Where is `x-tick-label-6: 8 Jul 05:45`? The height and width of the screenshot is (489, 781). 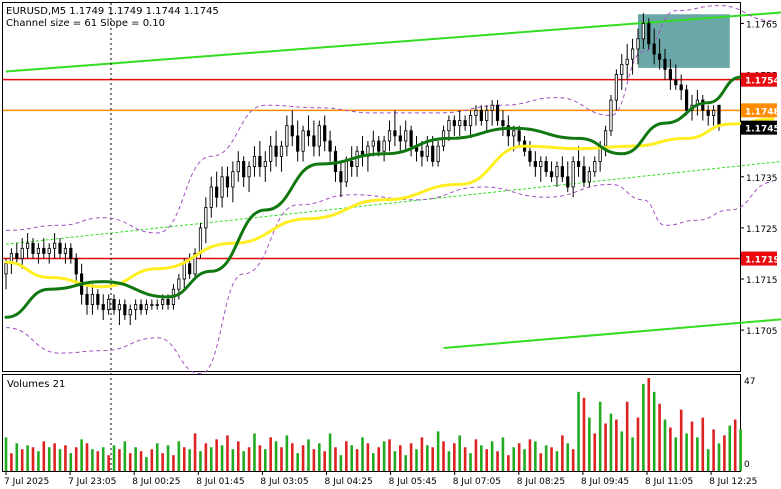
x-tick-label-6: 8 Jul 05:45 is located at coordinates (413, 482).